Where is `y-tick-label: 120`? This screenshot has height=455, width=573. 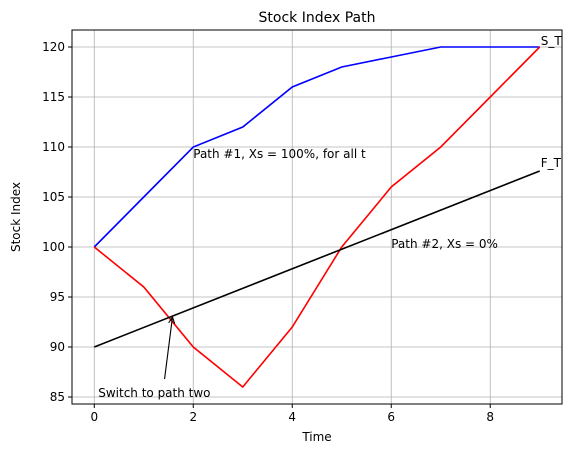
y-tick-label: 120 is located at coordinates (53, 47).